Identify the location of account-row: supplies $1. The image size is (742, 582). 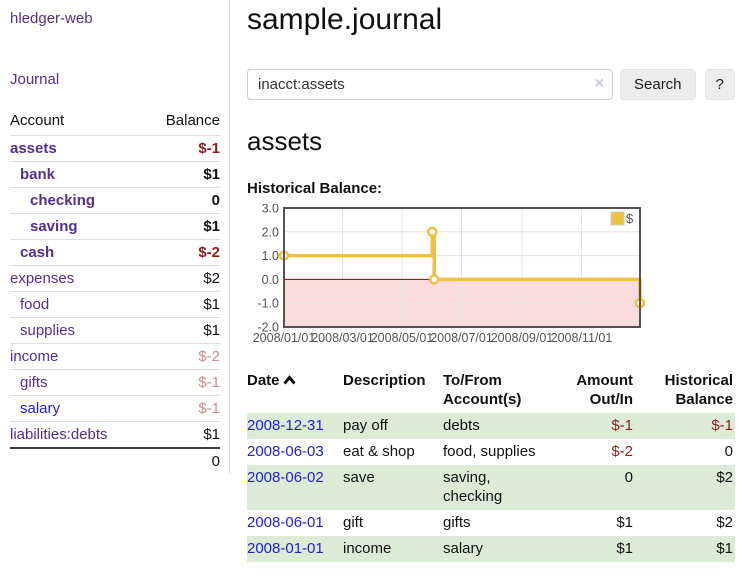
(115, 330).